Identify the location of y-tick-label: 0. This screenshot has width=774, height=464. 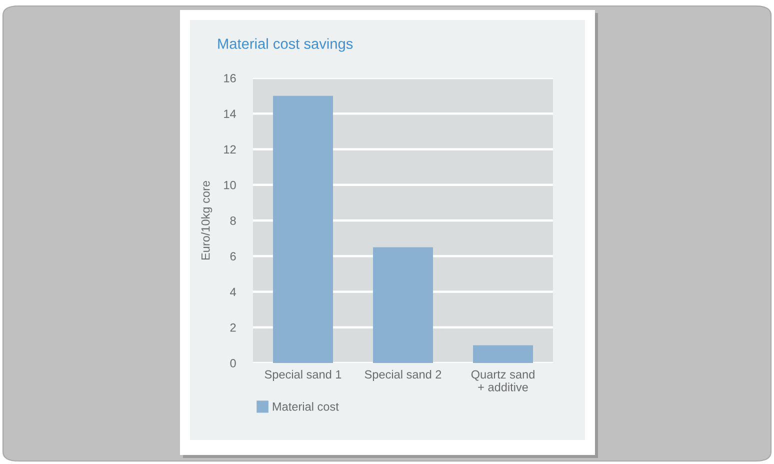
(233, 363).